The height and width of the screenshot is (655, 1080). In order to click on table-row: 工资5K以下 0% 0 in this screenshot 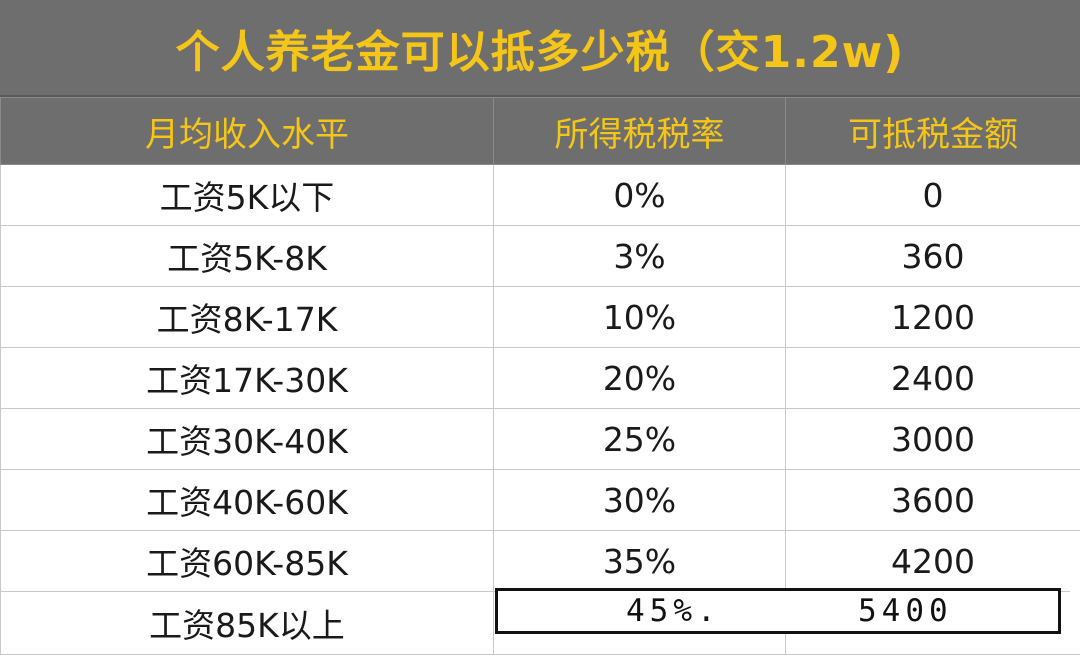, I will do `click(540, 195)`.